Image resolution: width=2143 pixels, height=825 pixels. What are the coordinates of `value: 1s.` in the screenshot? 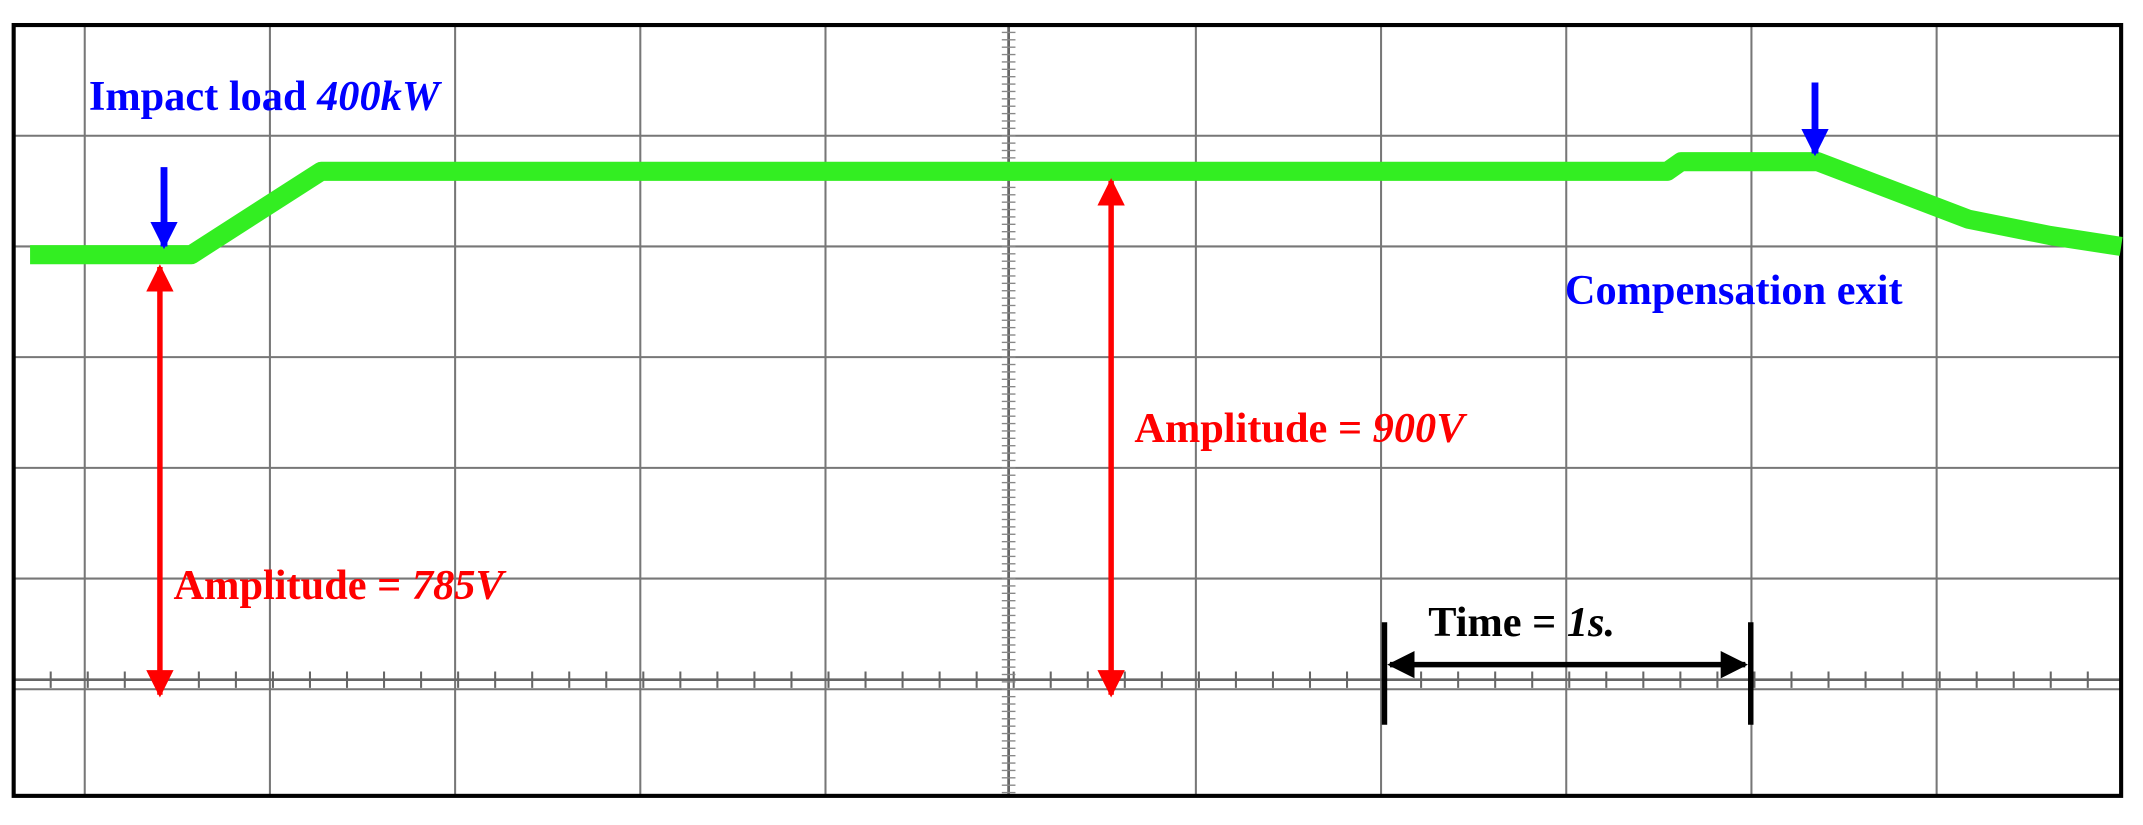 It's located at (1591, 622).